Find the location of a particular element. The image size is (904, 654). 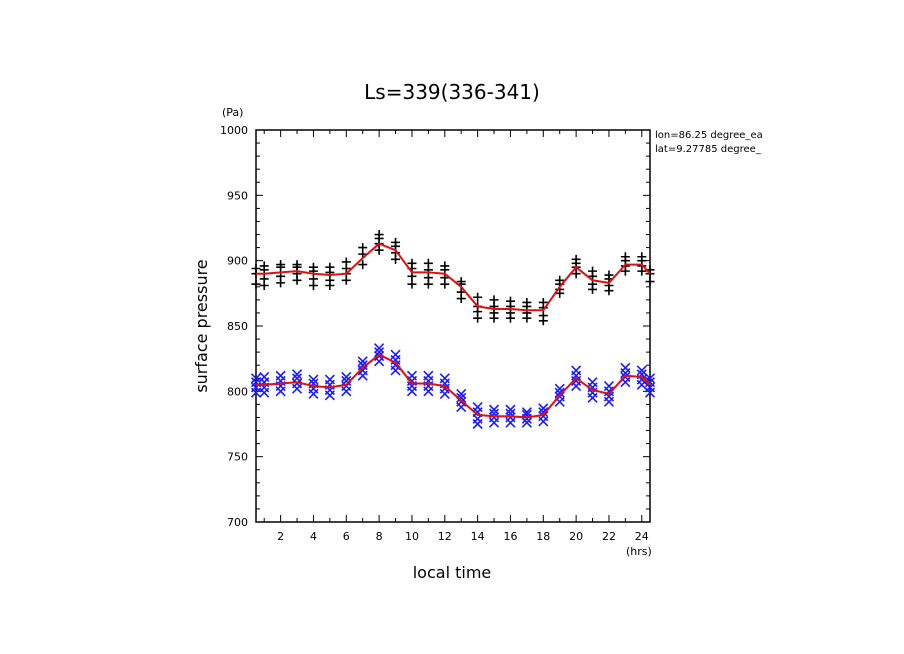

x-tick-label: 24 is located at coordinates (642, 536).